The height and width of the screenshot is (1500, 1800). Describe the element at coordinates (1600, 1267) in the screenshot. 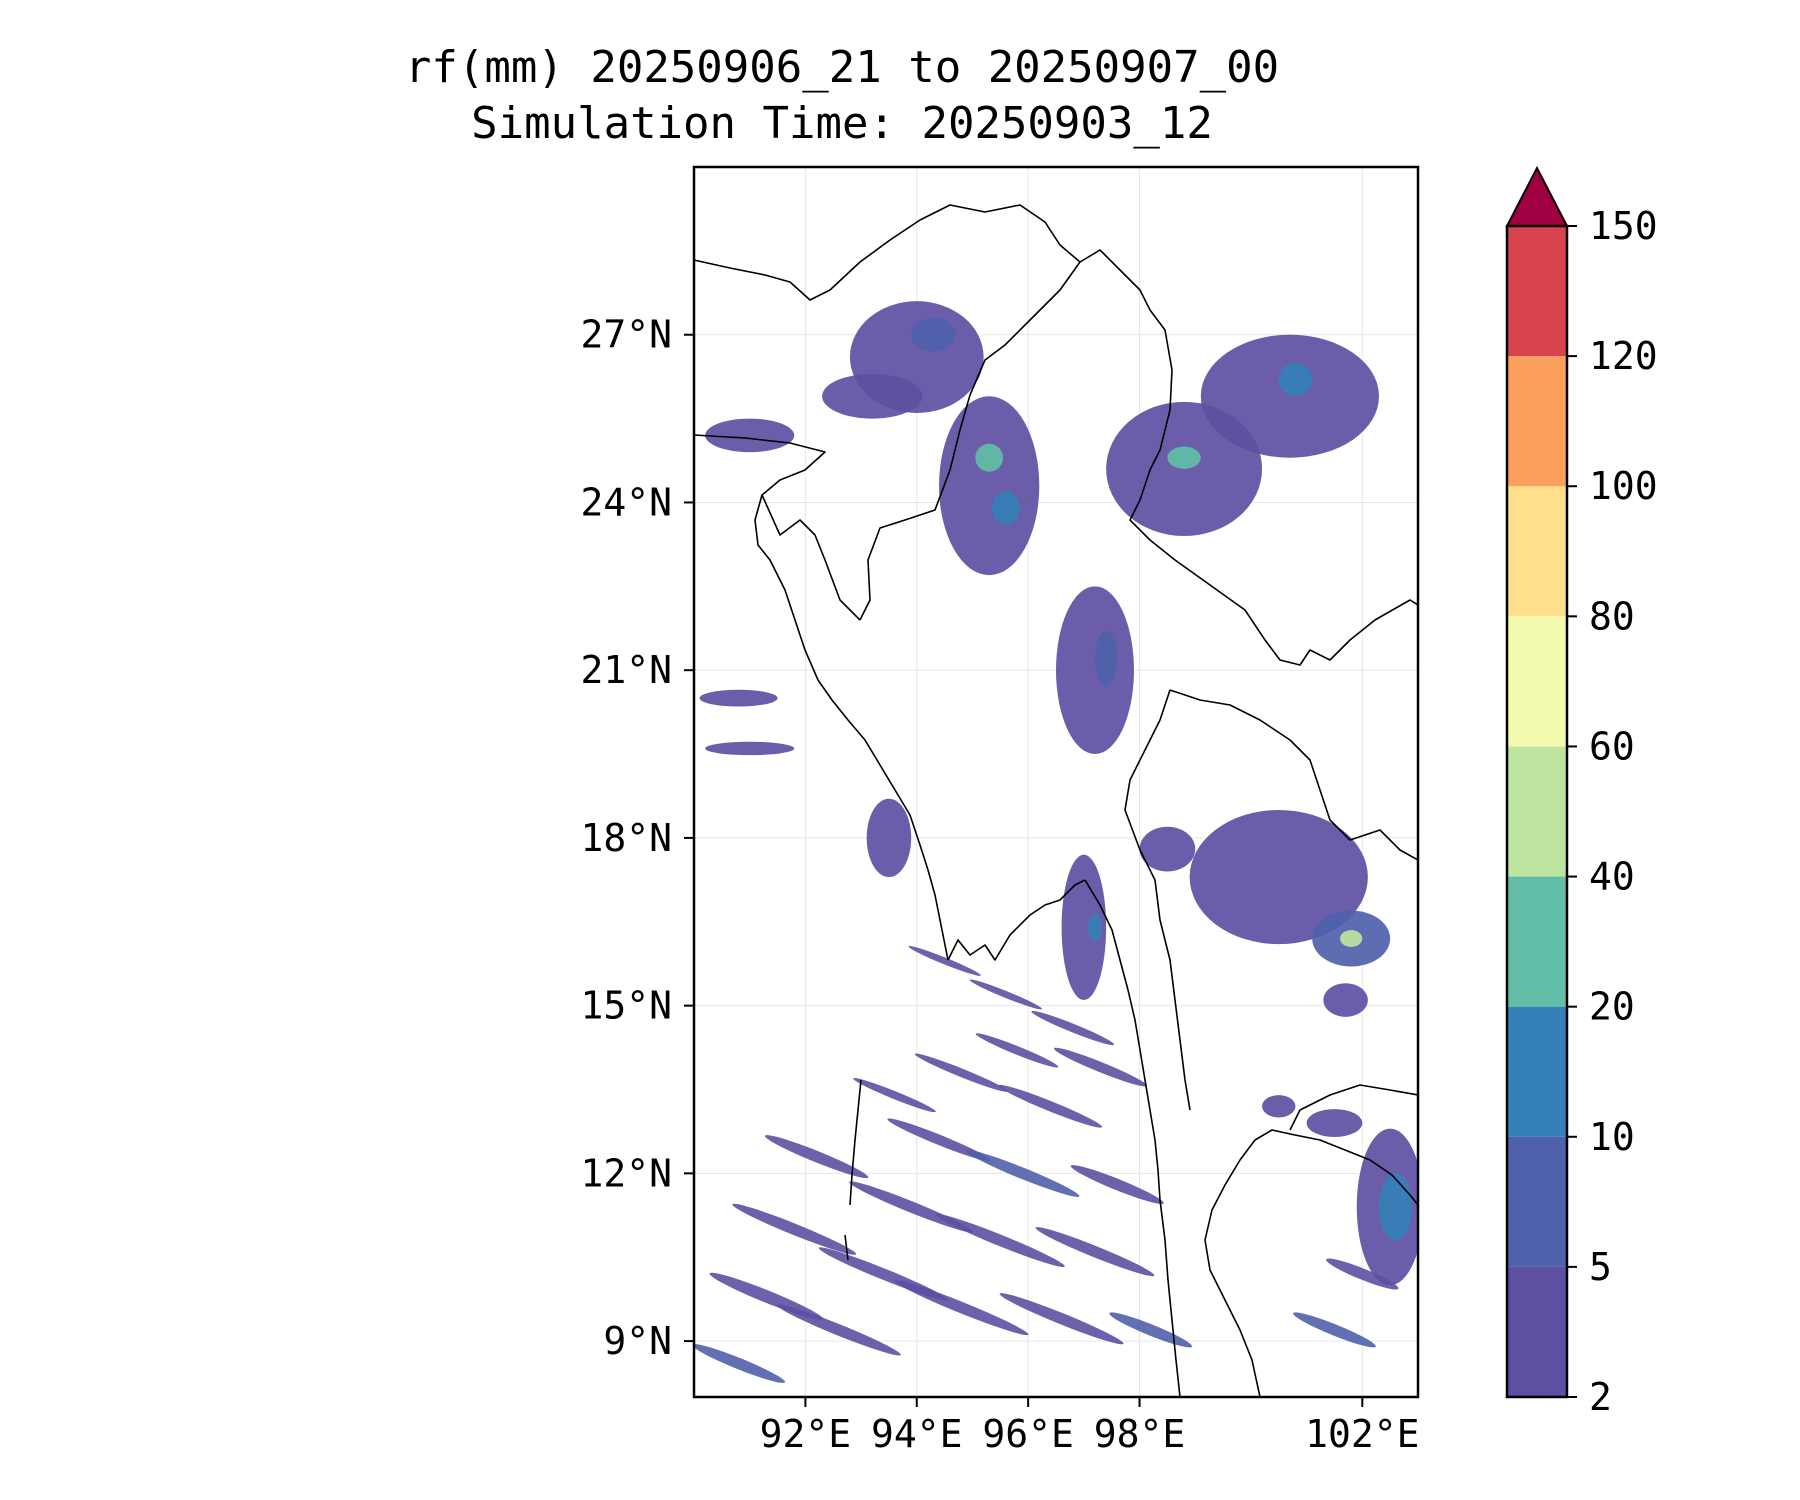

I see `colorbar-tick-label: 5` at that location.